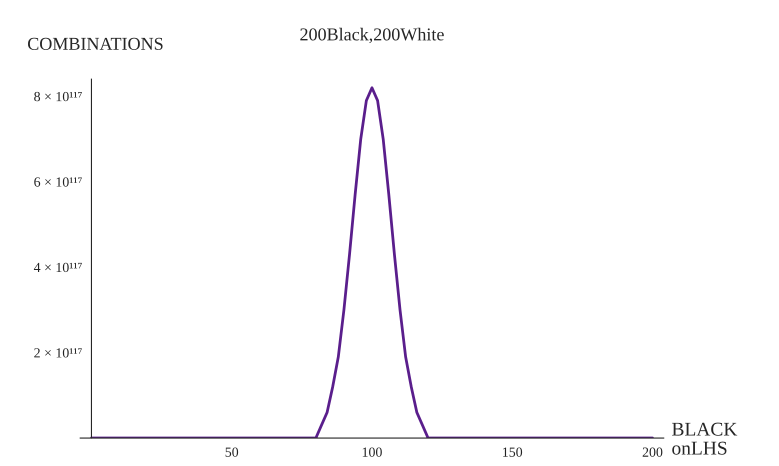  Describe the element at coordinates (652, 452) in the screenshot. I see `x-tick-label: 200` at that location.